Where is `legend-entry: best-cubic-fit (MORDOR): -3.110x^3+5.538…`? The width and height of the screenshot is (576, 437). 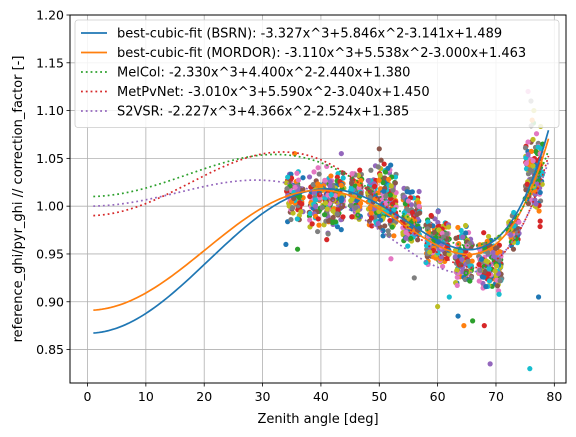
legend-entry: best-cubic-fit (MORDOR): -3.110x^3+5.538… is located at coordinates (321, 53).